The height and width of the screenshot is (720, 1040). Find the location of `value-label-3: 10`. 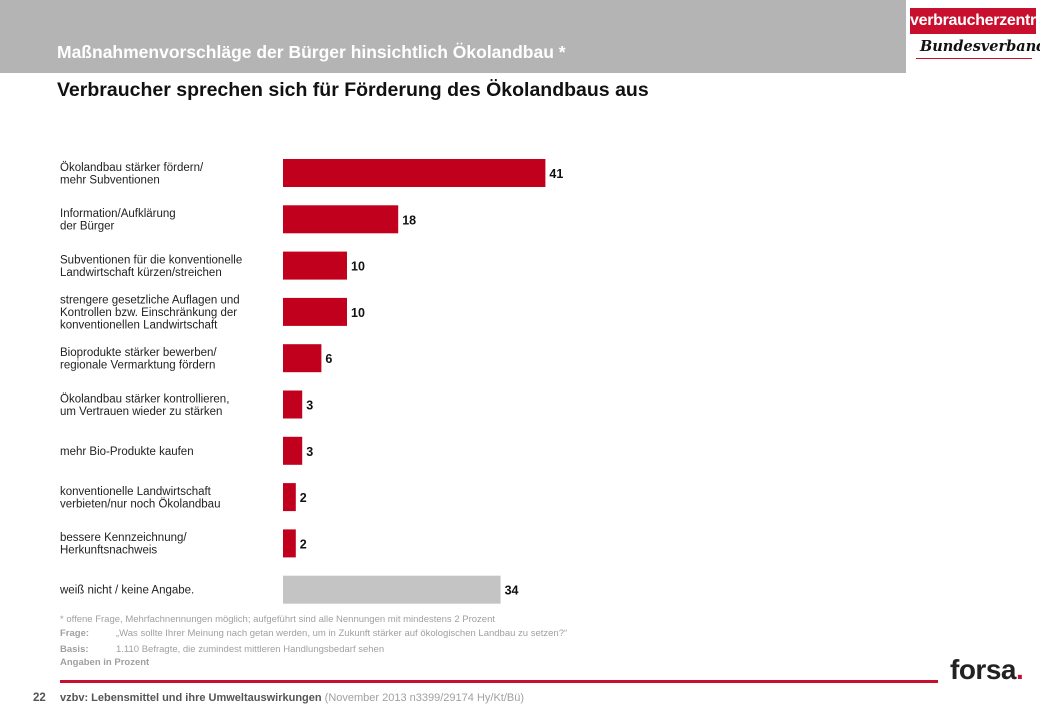

value-label-3: 10 is located at coordinates (358, 313).